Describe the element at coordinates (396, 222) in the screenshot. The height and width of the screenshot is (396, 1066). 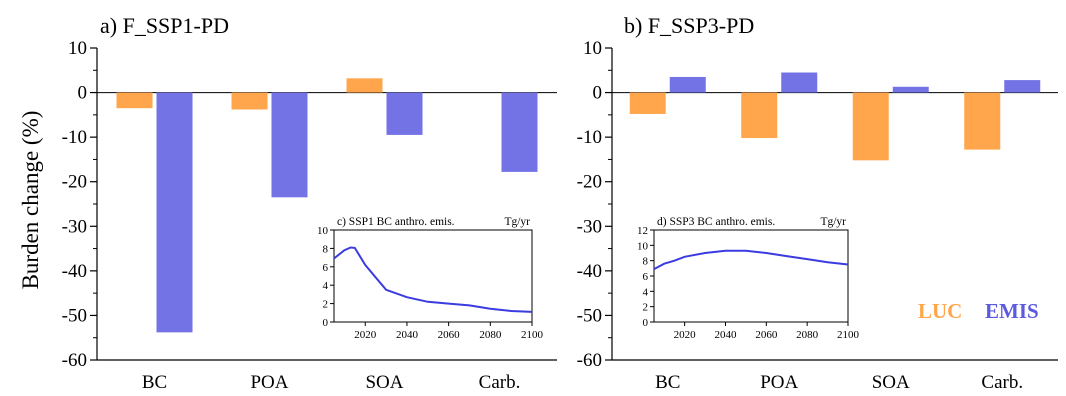
I see `inset-c-title: c) SSP1 BC anthro. emis.` at that location.